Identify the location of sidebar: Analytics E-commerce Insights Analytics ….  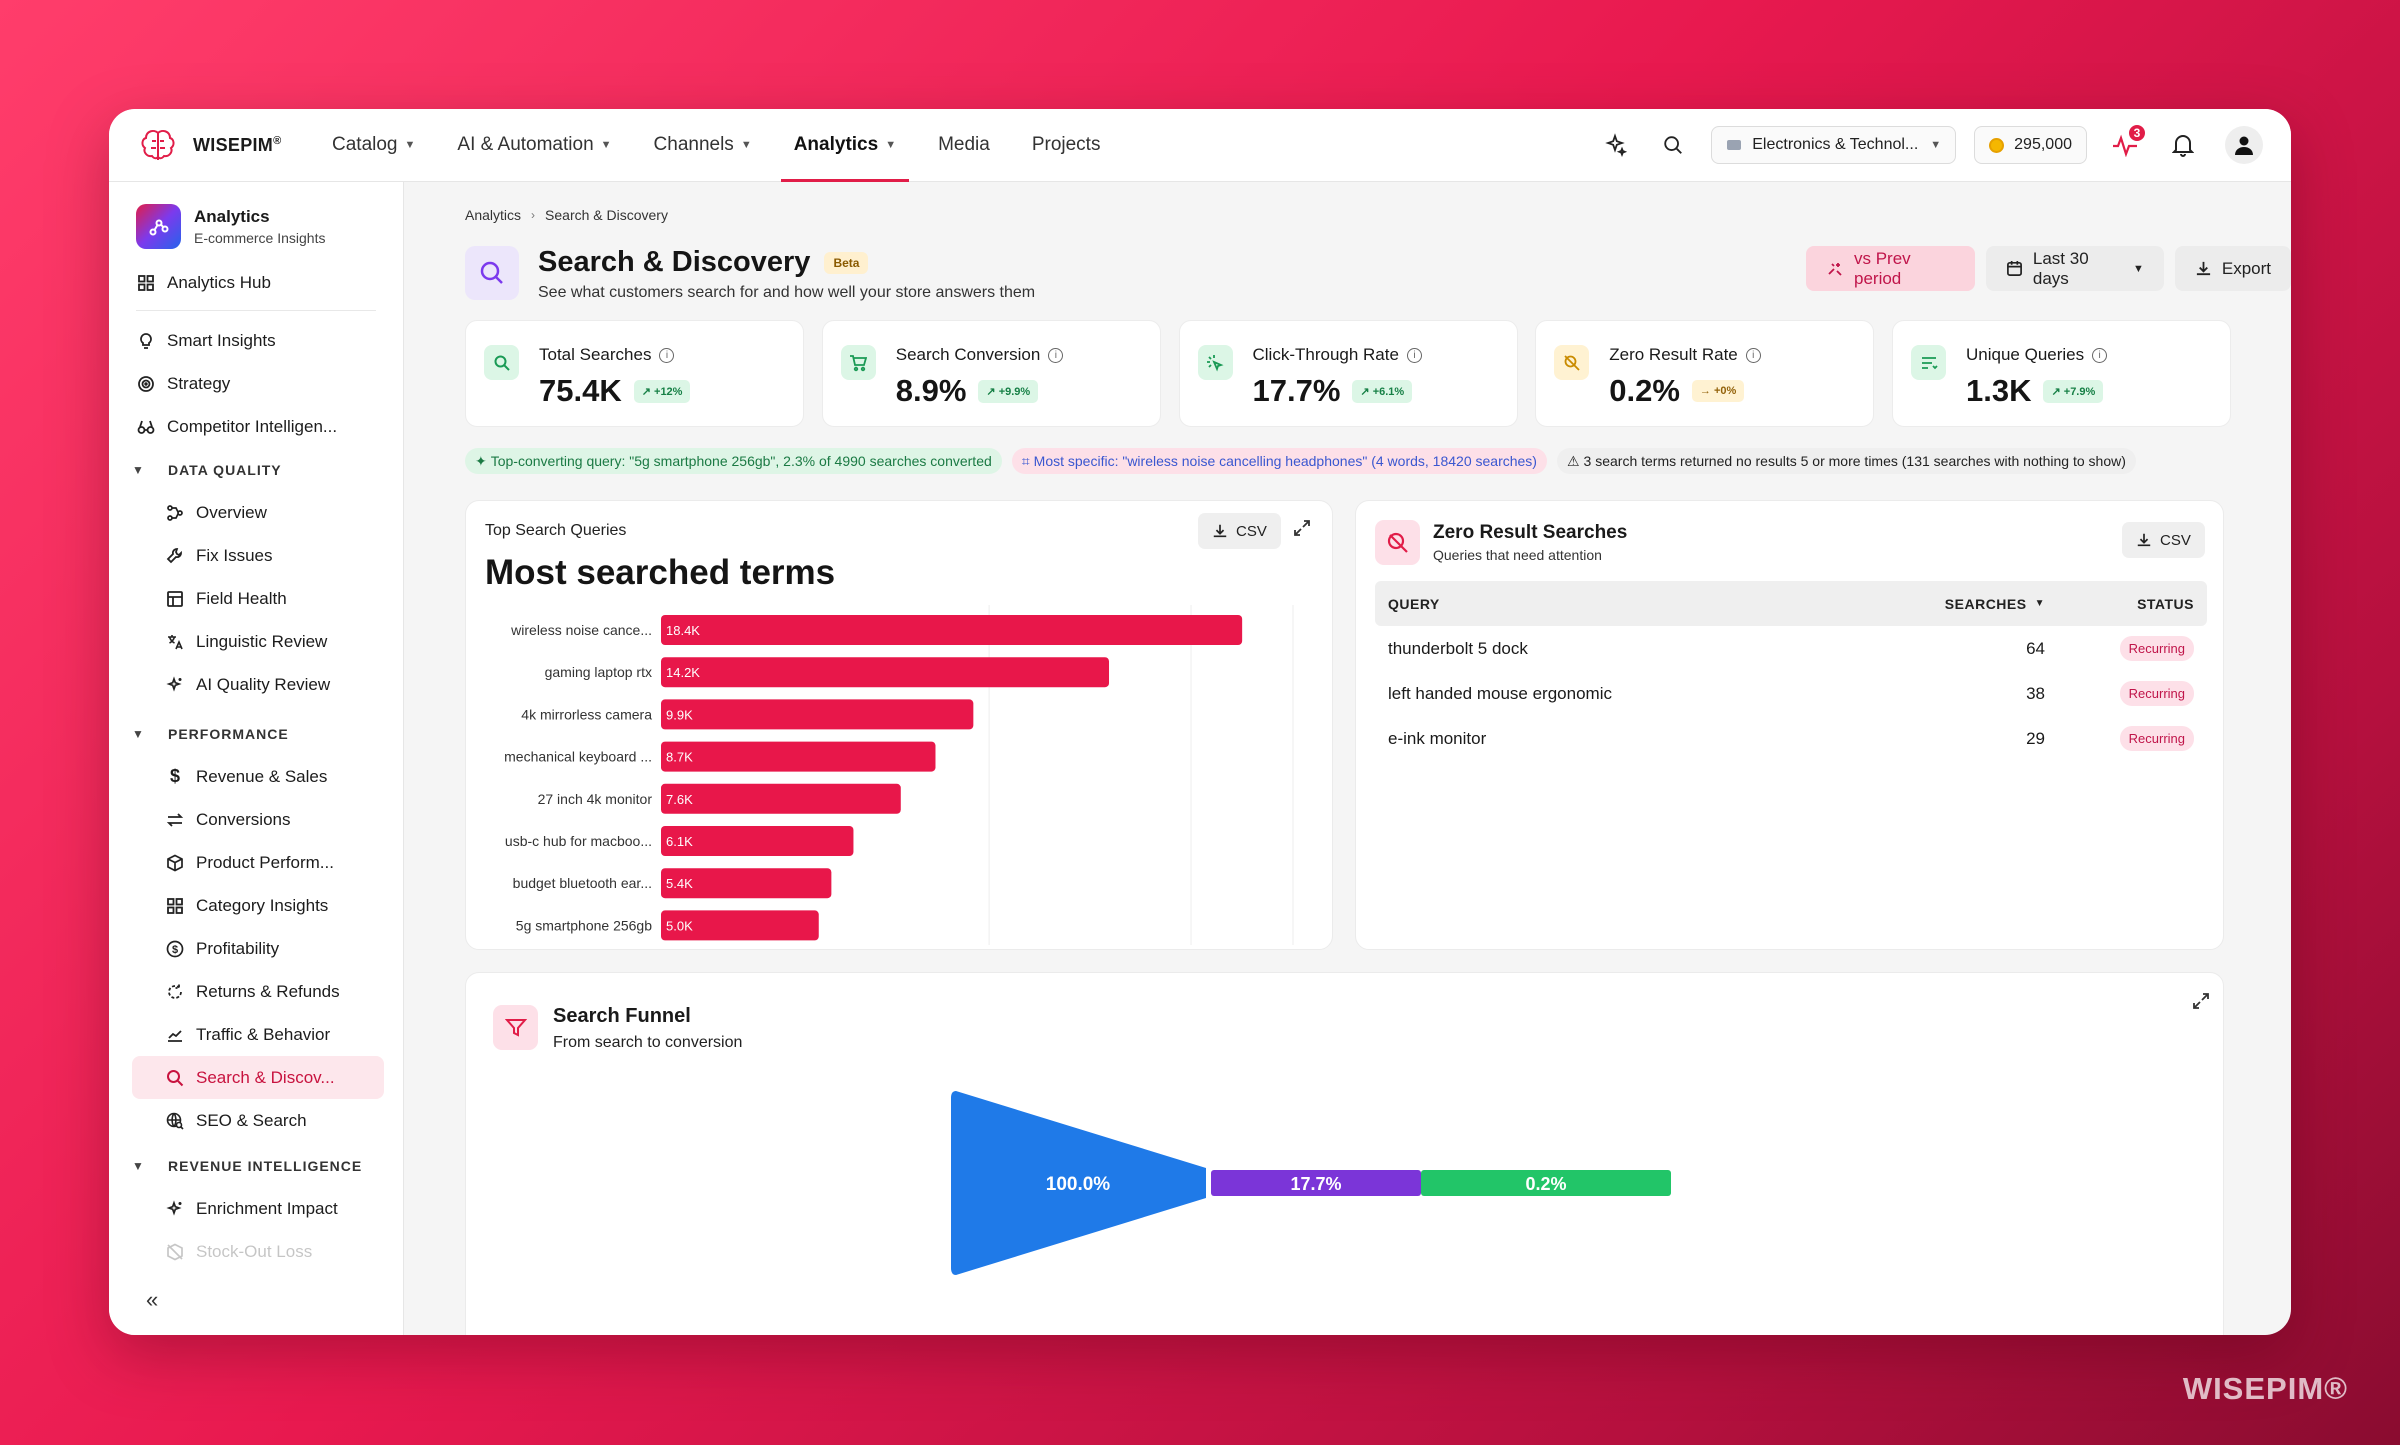
(256, 758).